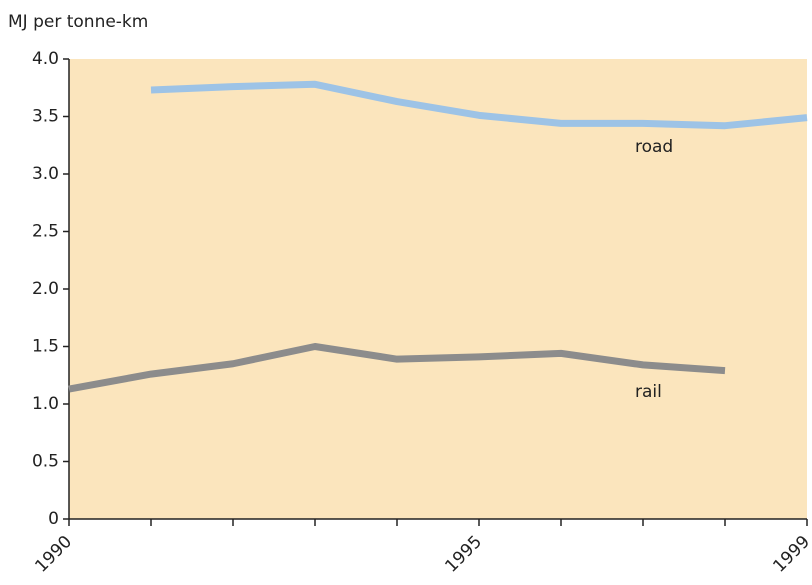 This screenshot has width=812, height=585. What do you see at coordinates (790, 554) in the screenshot?
I see `x-tick-label: 1999` at bounding box center [790, 554].